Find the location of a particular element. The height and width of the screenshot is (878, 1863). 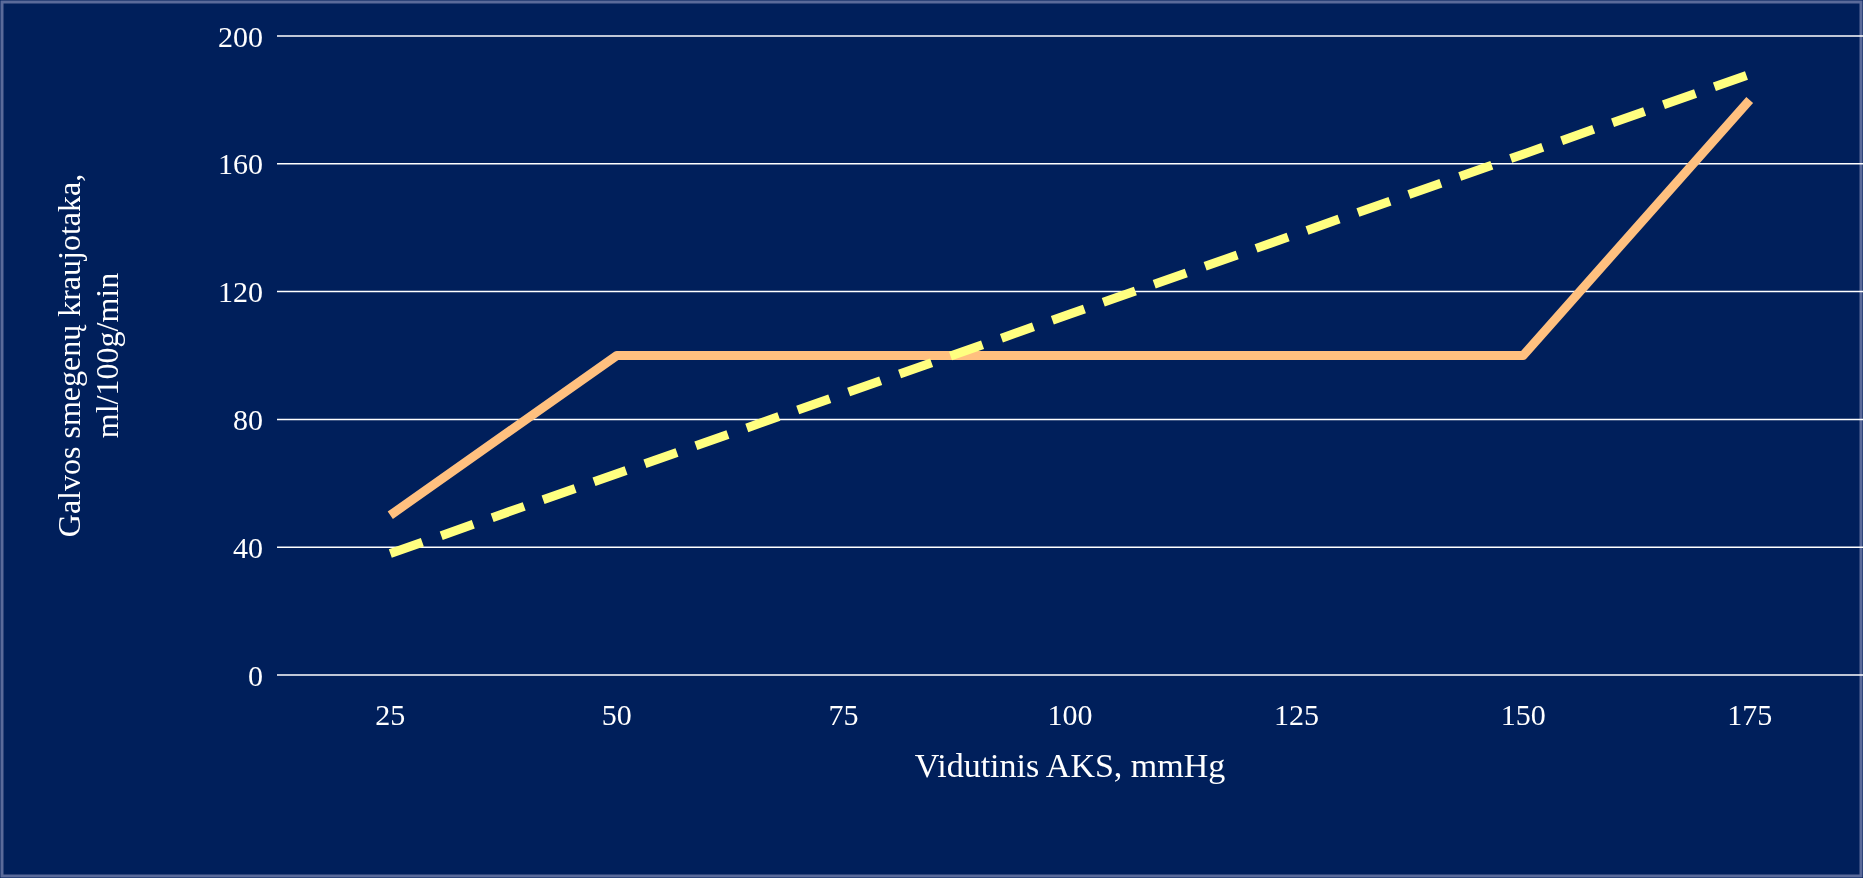

x-tick-label: 25 is located at coordinates (390, 714).